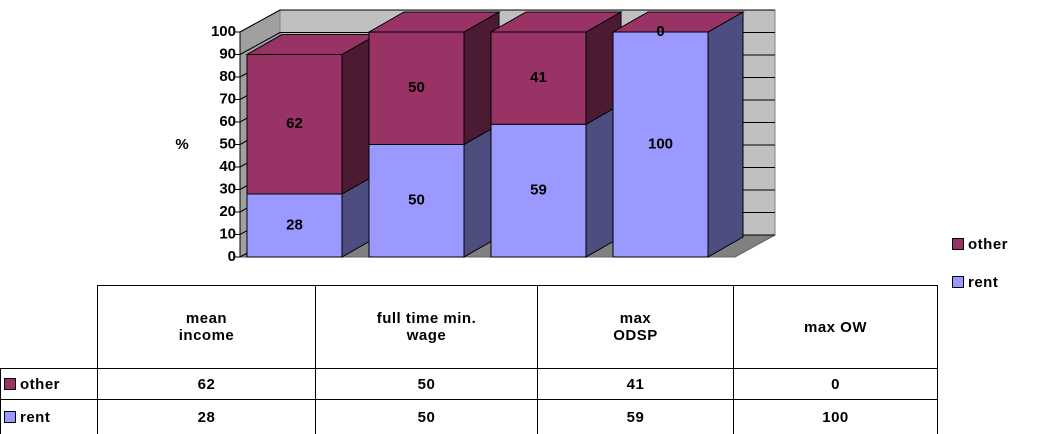 This screenshot has height=434, width=1037. Describe the element at coordinates (725, 134) in the screenshot. I see `bar-side` at that location.